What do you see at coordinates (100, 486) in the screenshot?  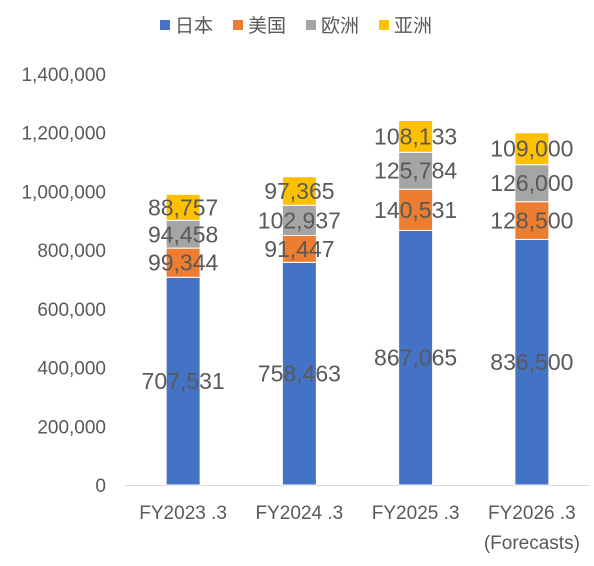 I see `y-tick-label: 0` at bounding box center [100, 486].